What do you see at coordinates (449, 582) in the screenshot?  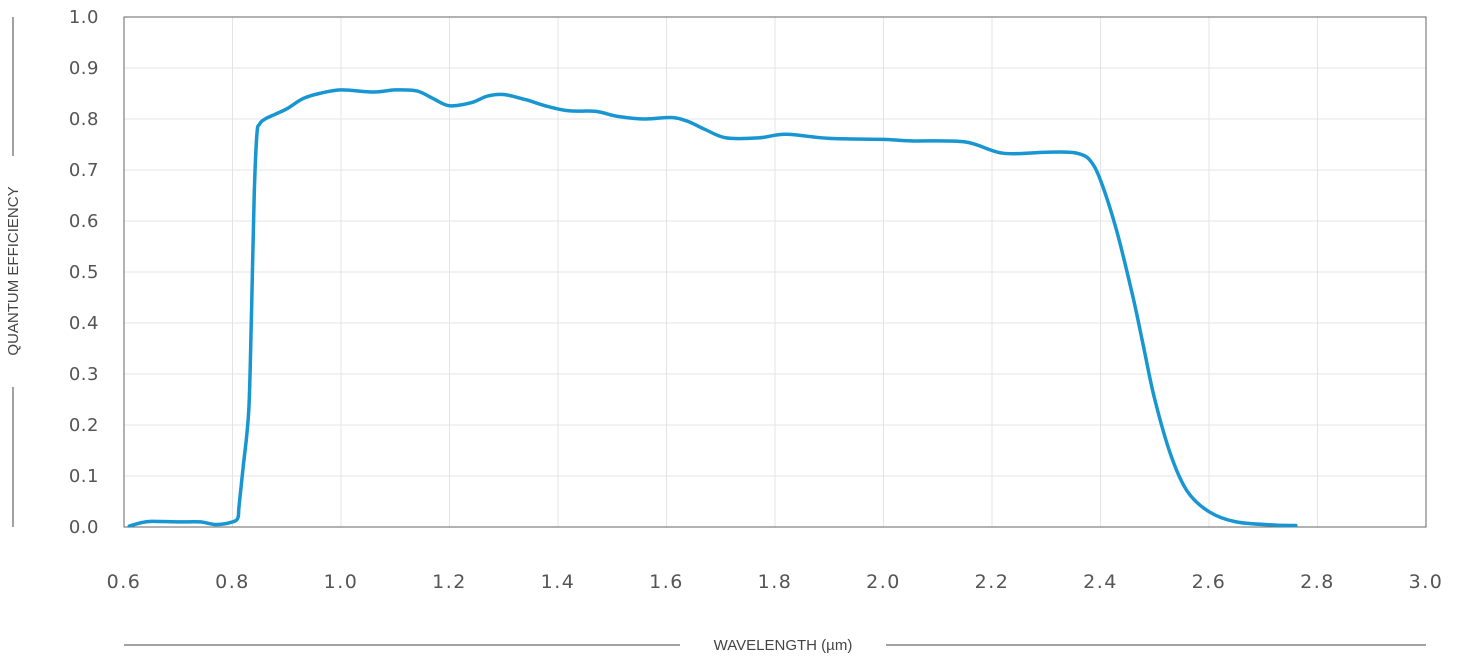 I see `x-tick-label: 1.2` at bounding box center [449, 582].